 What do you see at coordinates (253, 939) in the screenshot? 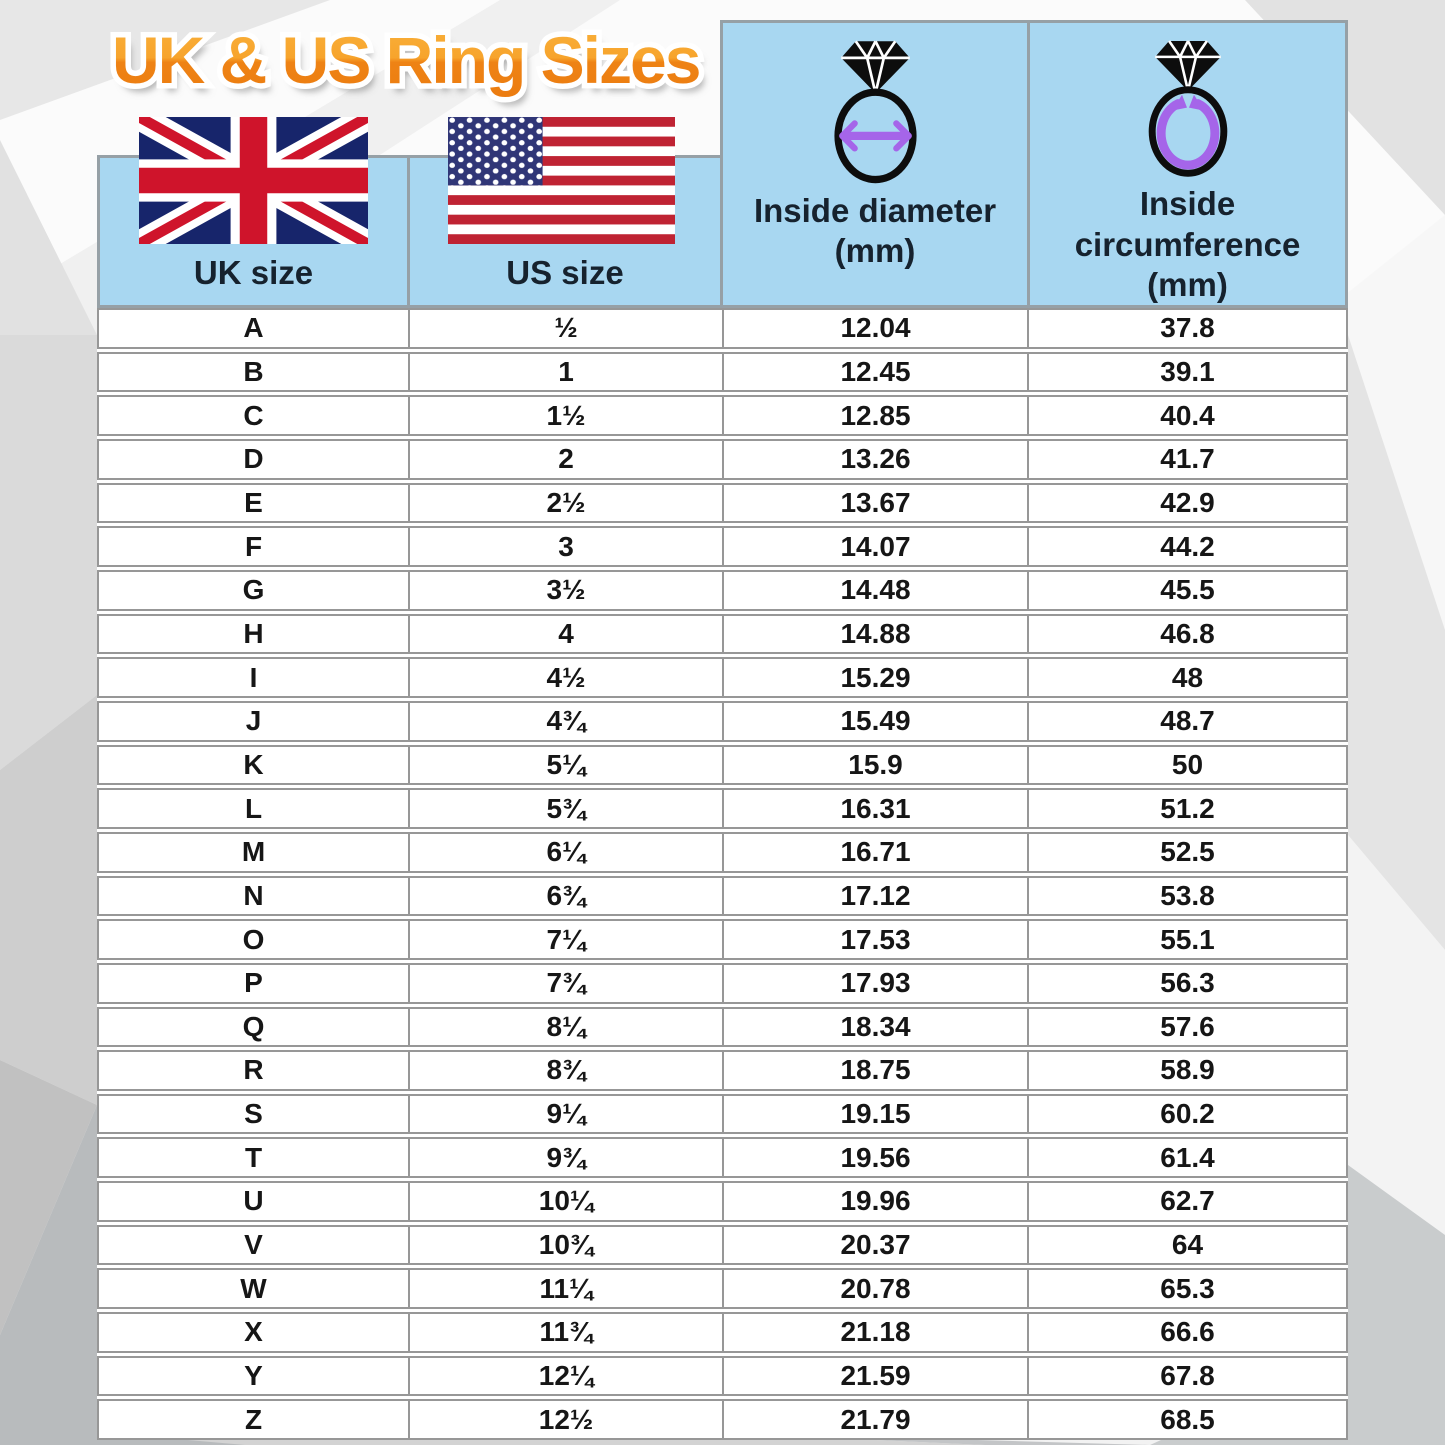
I see `uk-size-cell: O` at bounding box center [253, 939].